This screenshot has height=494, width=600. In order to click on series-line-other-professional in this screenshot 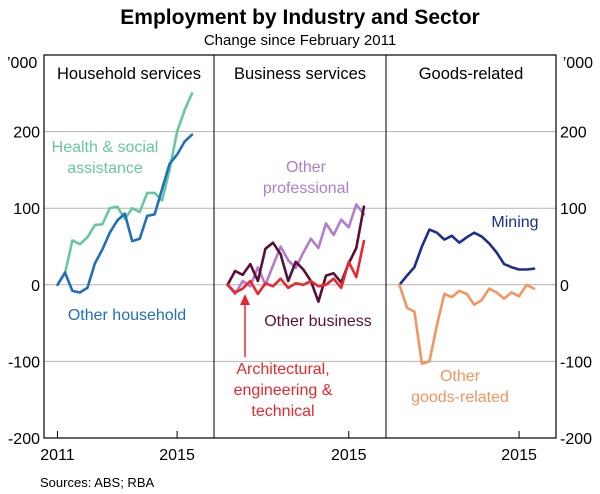, I will do `click(296, 249)`.